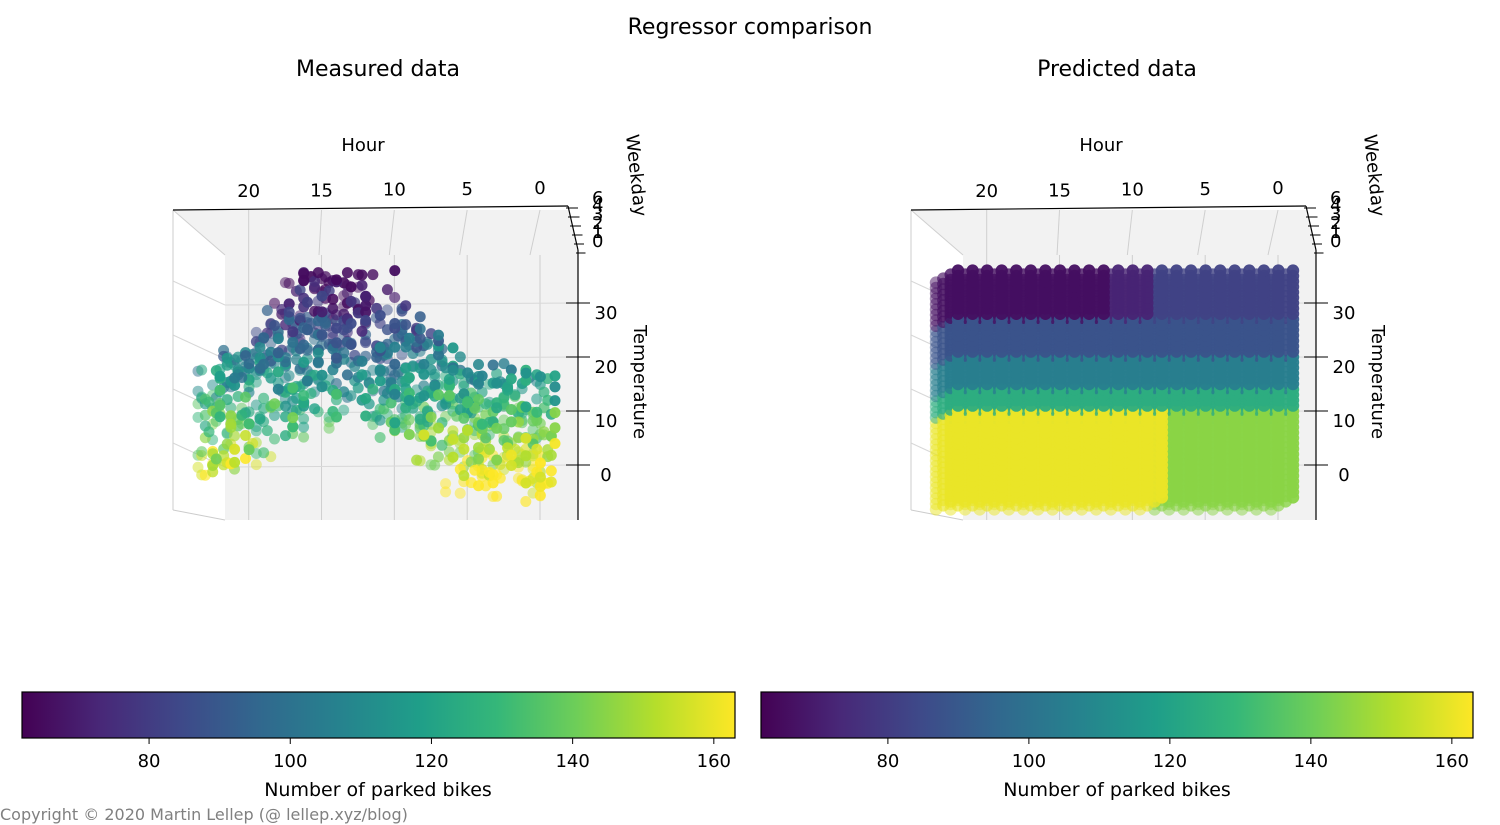  Describe the element at coordinates (248, 191) in the screenshot. I see `x-tick-label: 20` at that location.